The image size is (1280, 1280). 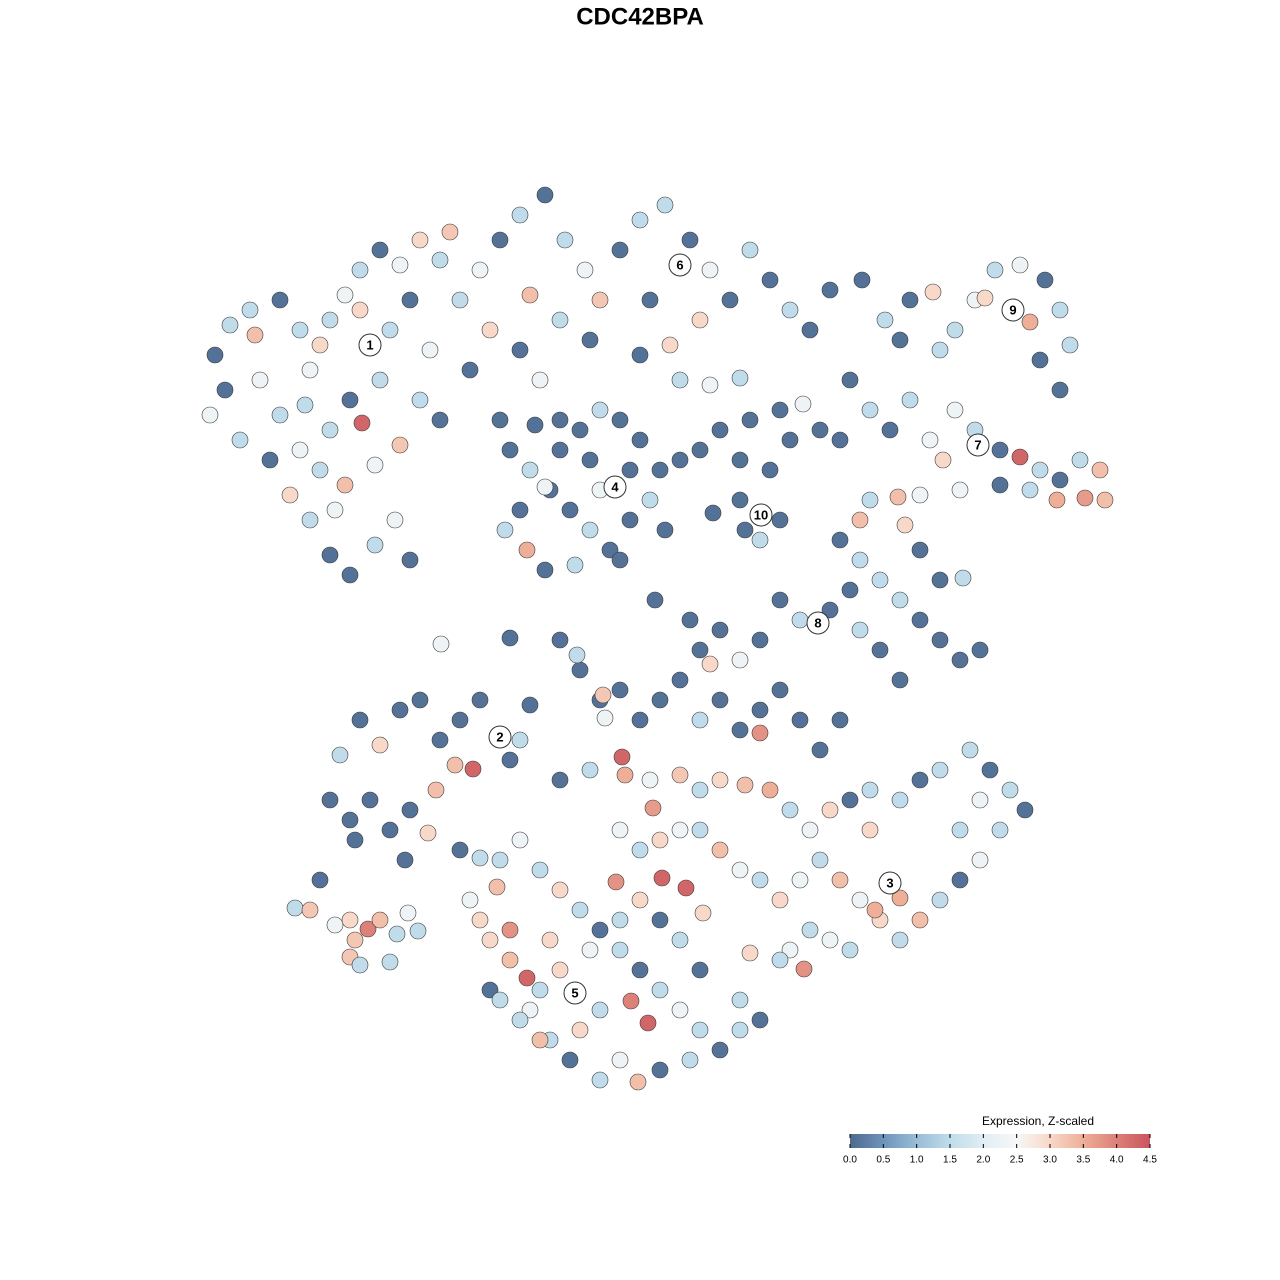 I want to click on cluster-label: 7, so click(x=978, y=445).